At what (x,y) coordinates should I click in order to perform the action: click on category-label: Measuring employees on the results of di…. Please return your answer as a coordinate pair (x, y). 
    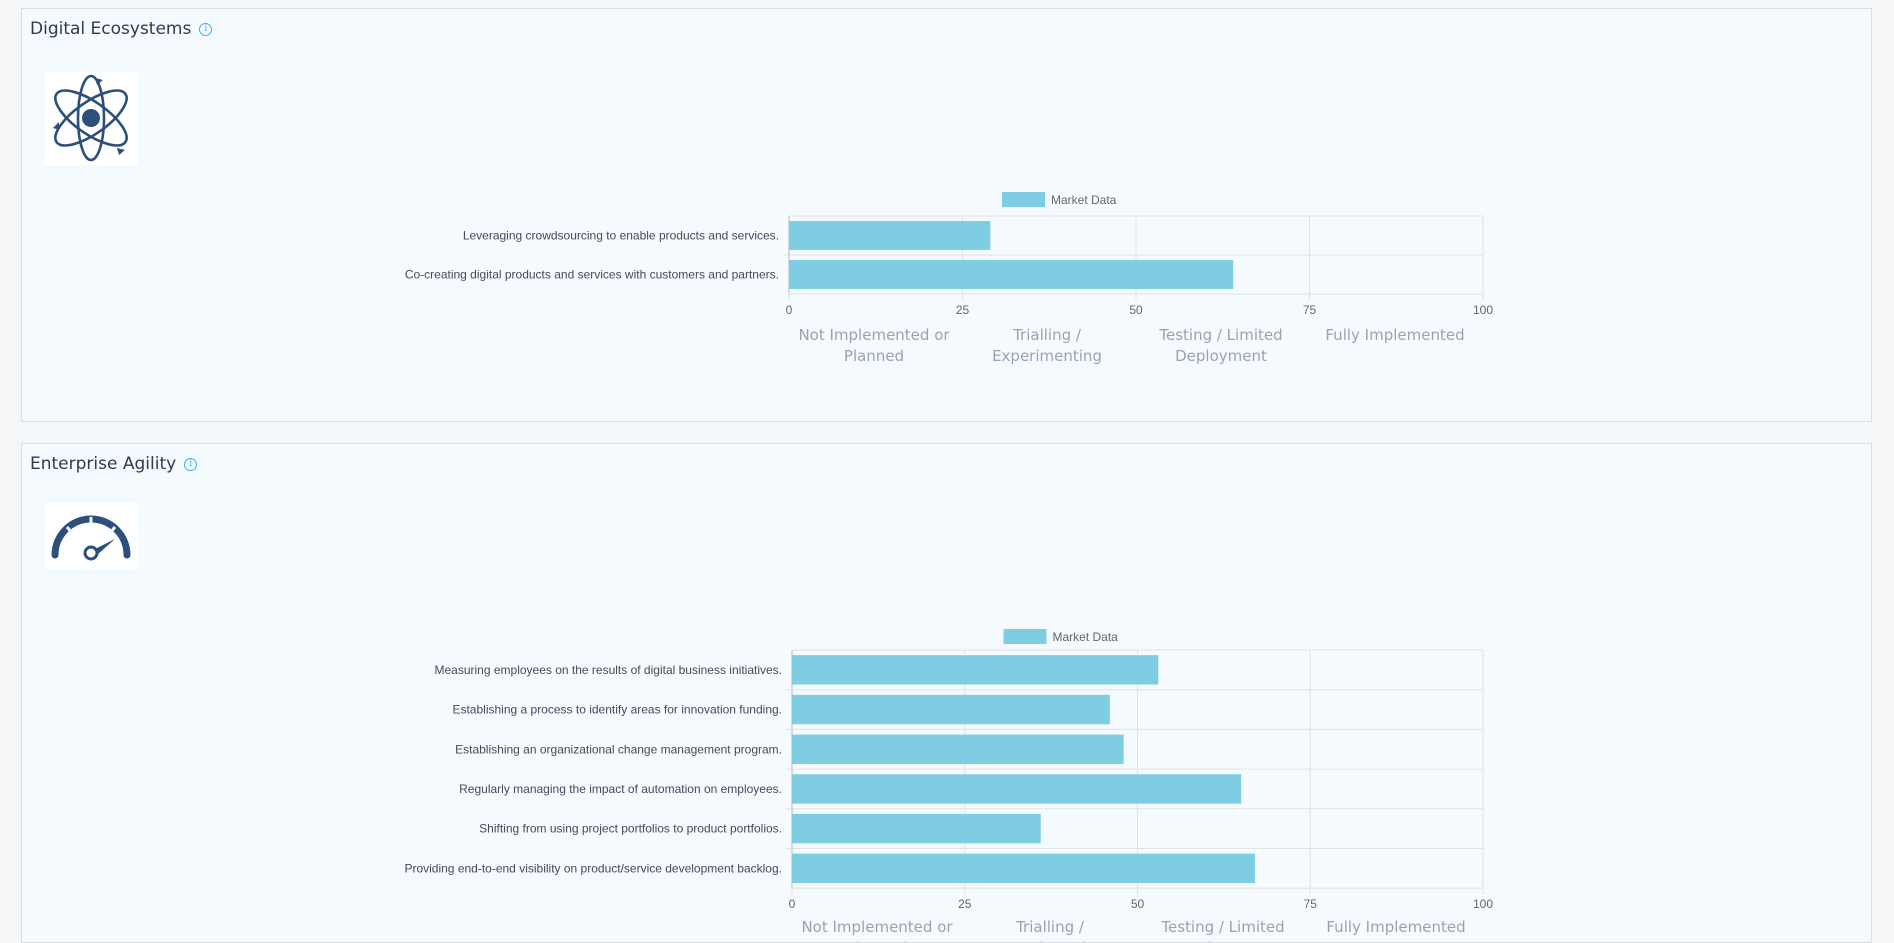
    Looking at the image, I should click on (608, 670).